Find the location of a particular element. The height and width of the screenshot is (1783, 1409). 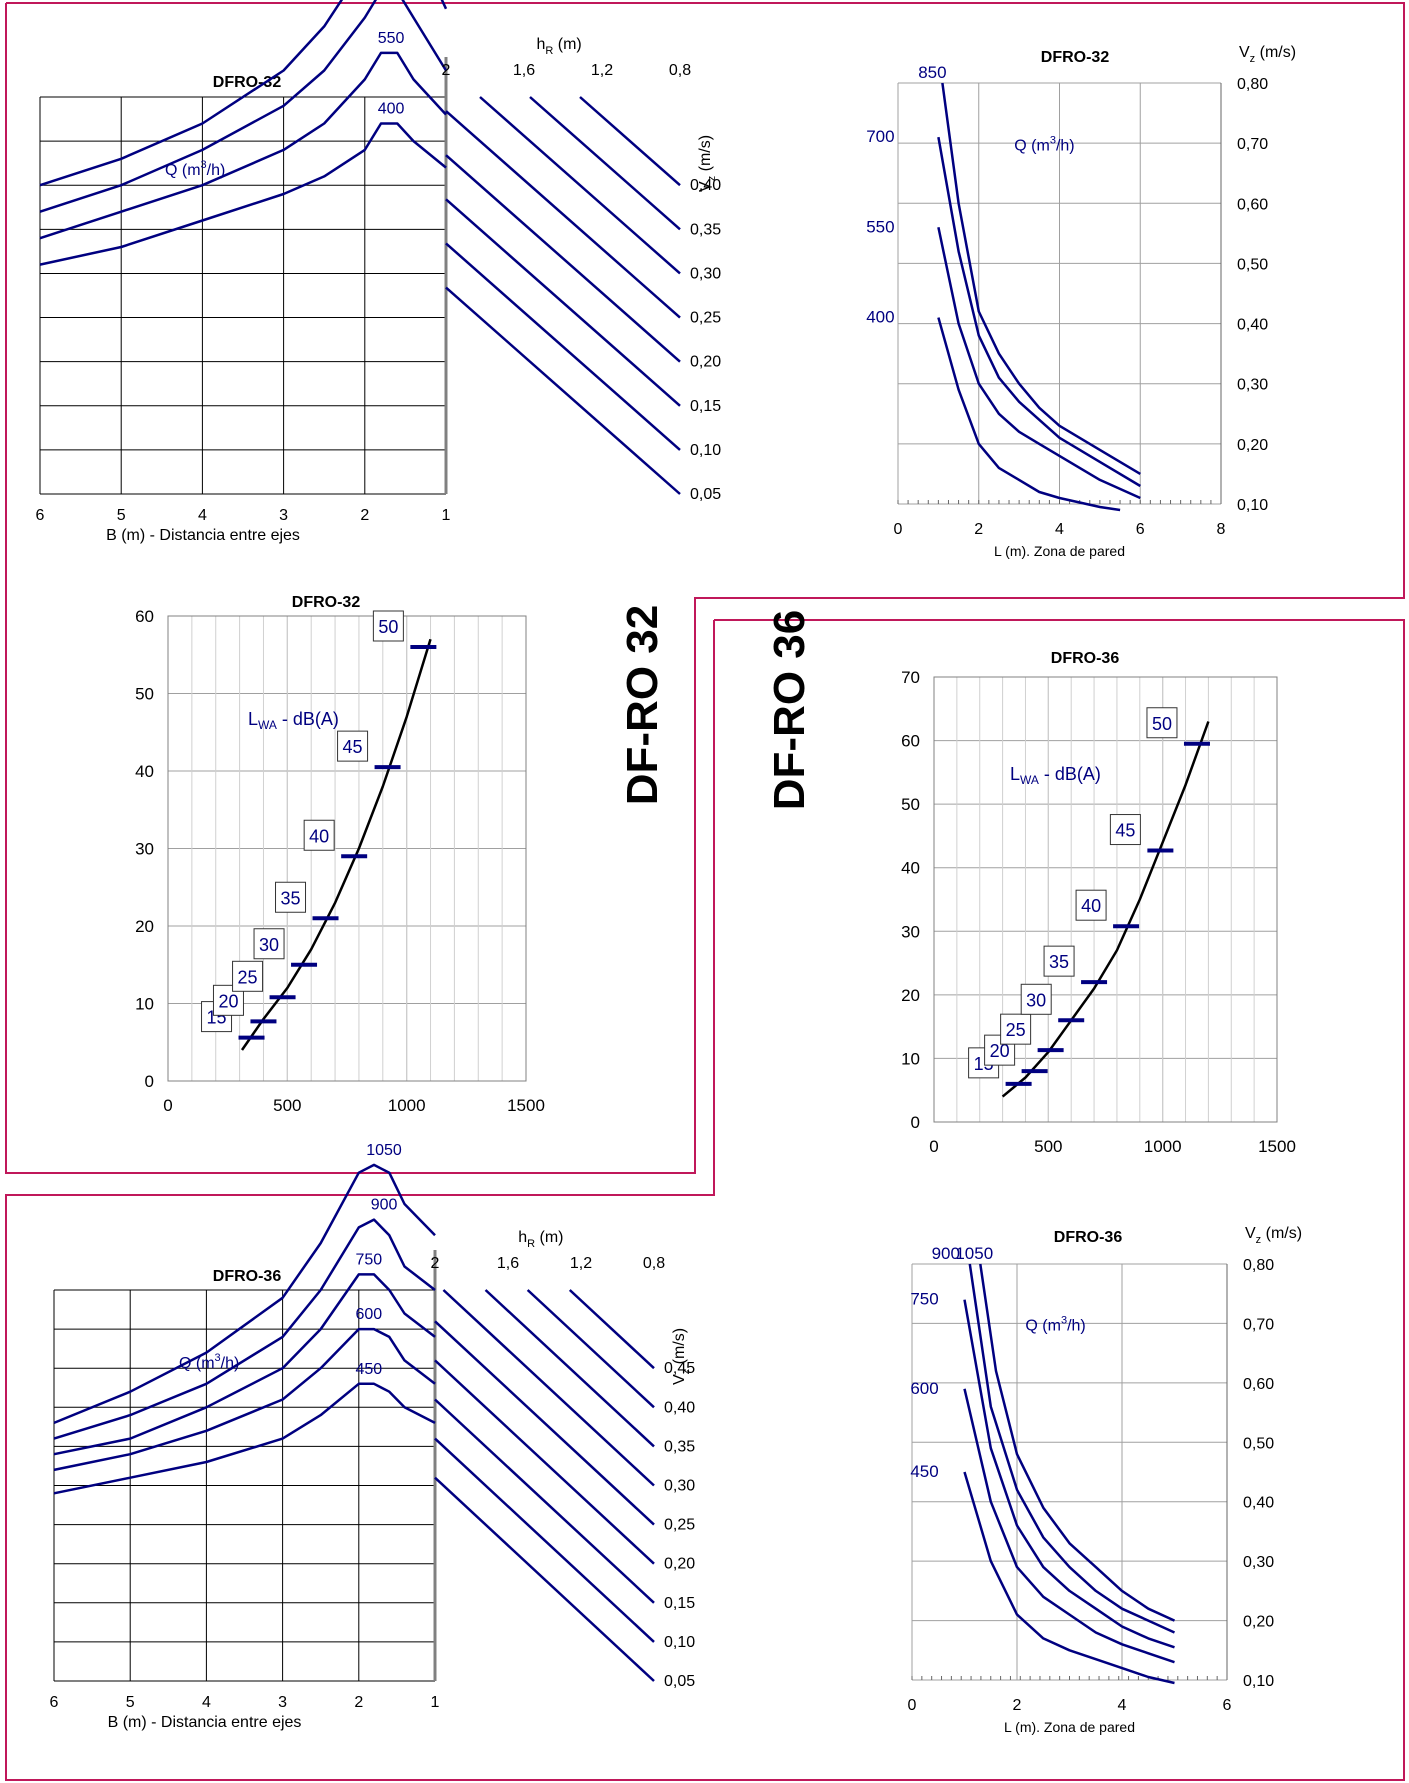

series-label-550: 550 is located at coordinates (391, 38).